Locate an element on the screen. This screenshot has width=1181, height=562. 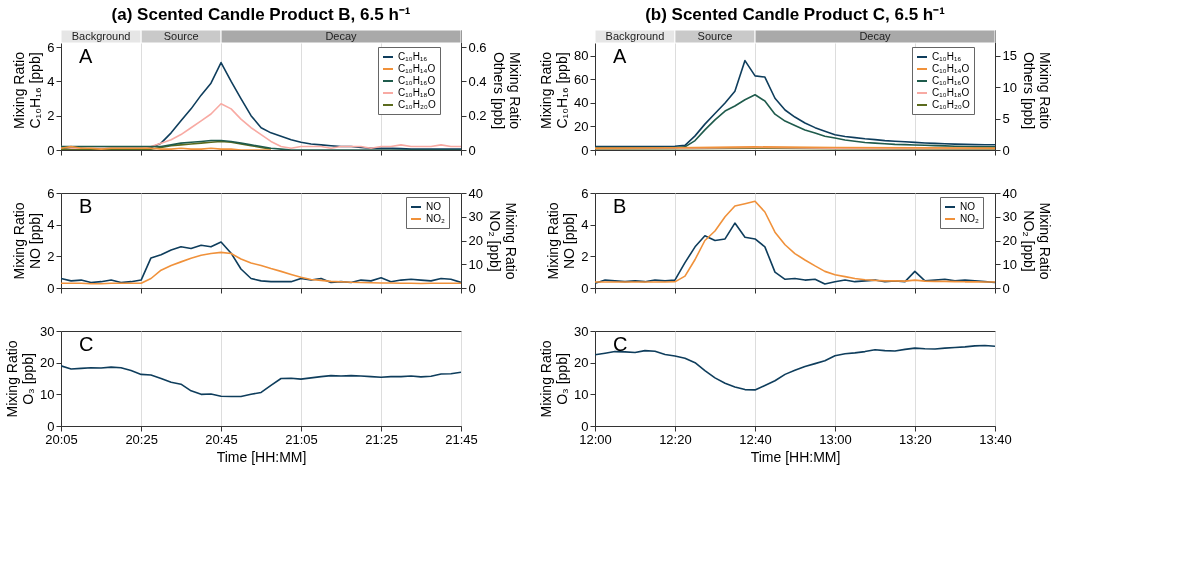
x-tick-label: 12:20 is located at coordinates (675, 439).